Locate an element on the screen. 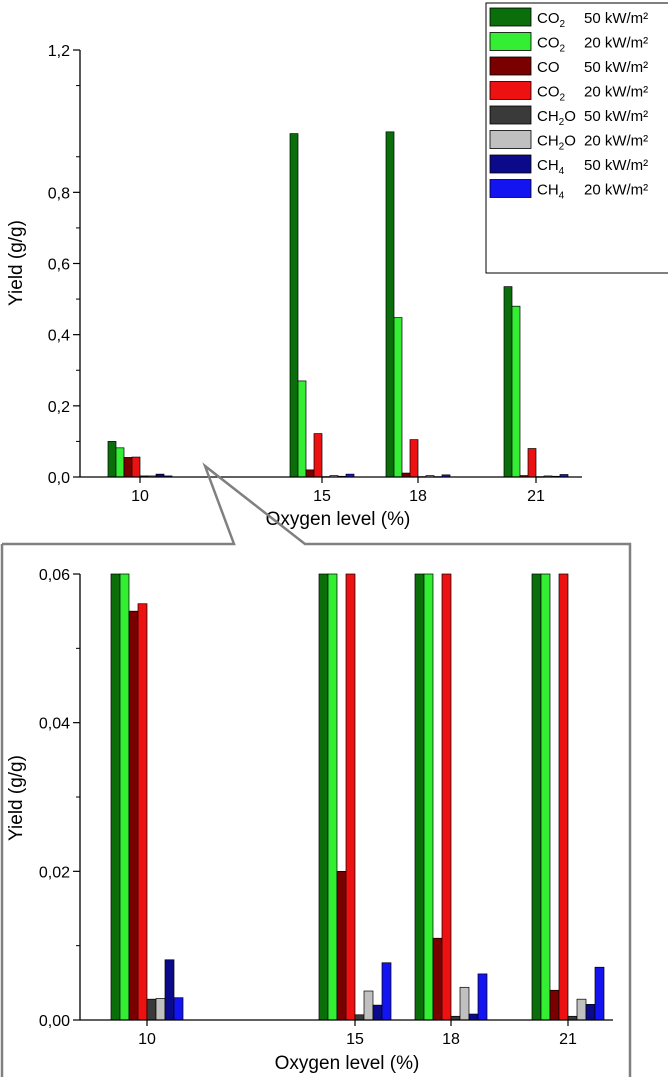  inset-x-tick-label: 10 is located at coordinates (147, 1039).